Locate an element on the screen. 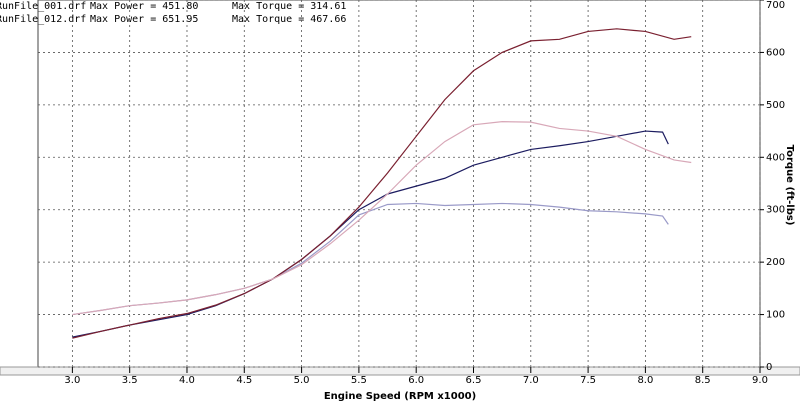  y-tick-label: 0 is located at coordinates (769, 367).